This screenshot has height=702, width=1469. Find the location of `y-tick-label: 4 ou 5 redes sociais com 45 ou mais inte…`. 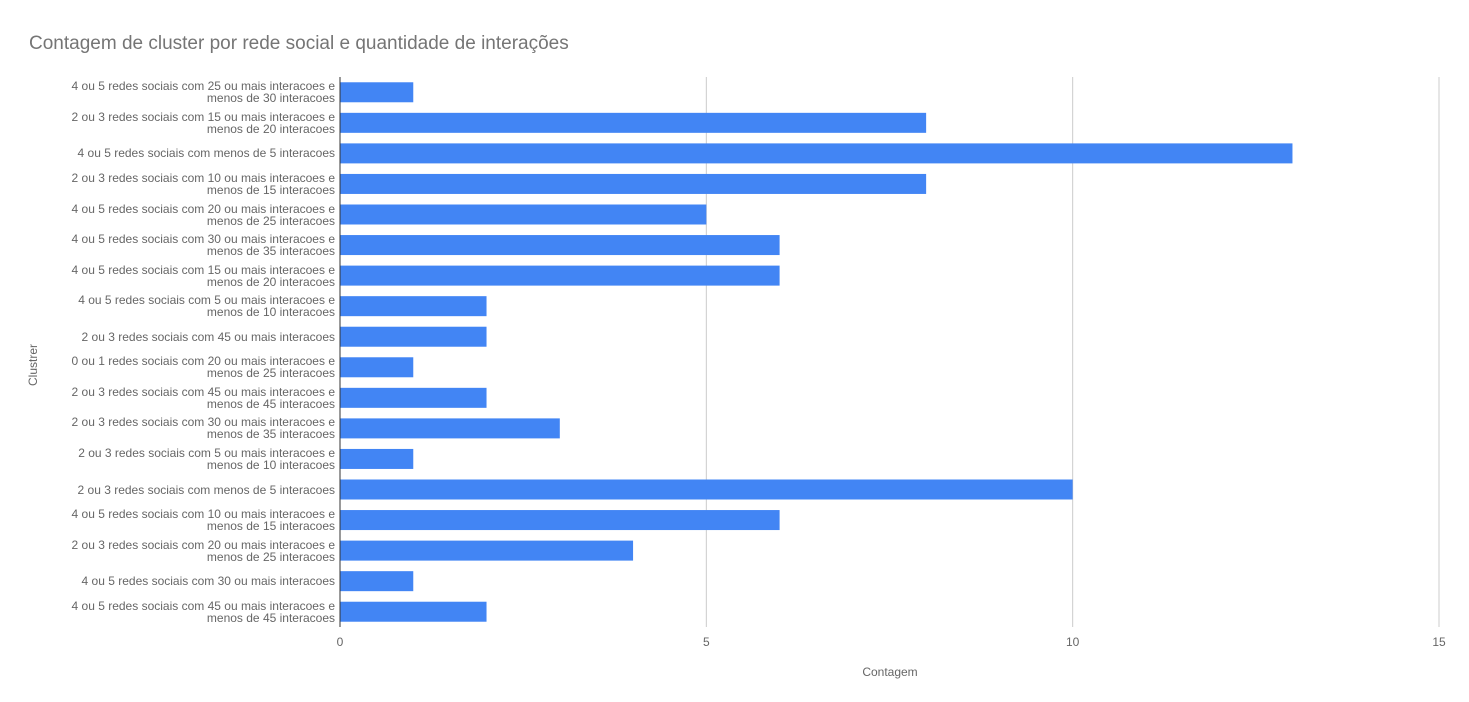

y-tick-label: 4 ou 5 redes sociais com 45 ou mais inte… is located at coordinates (203, 611).